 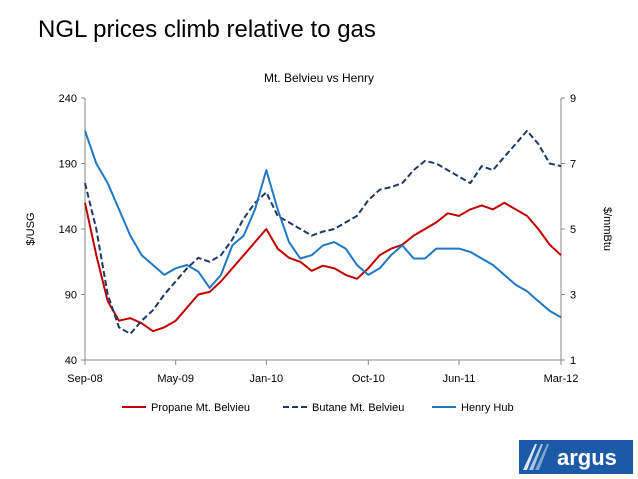 What do you see at coordinates (319, 78) in the screenshot?
I see `chart-title: Mt. Belvieu vs Henry` at bounding box center [319, 78].